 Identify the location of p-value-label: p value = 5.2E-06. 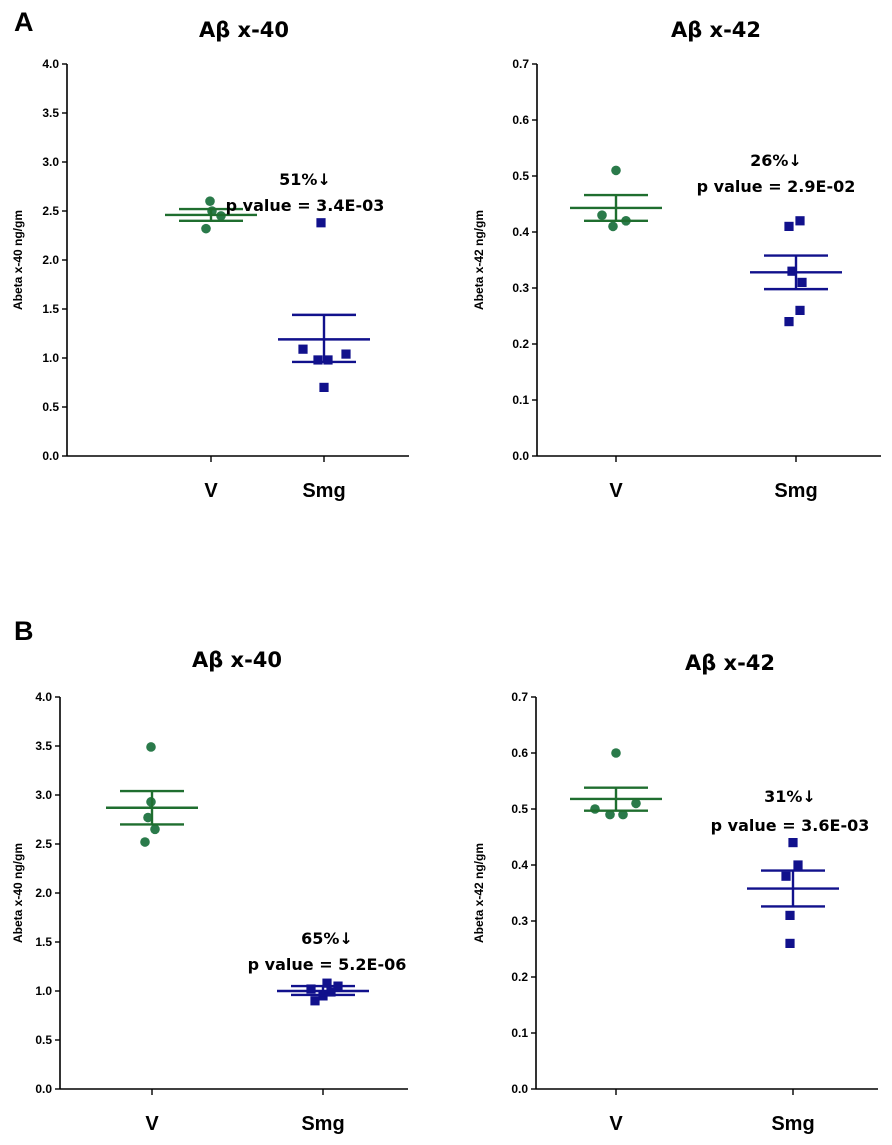
(327, 964).